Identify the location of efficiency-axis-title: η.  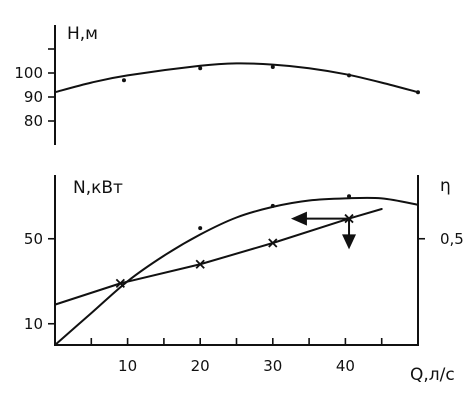
(445, 186).